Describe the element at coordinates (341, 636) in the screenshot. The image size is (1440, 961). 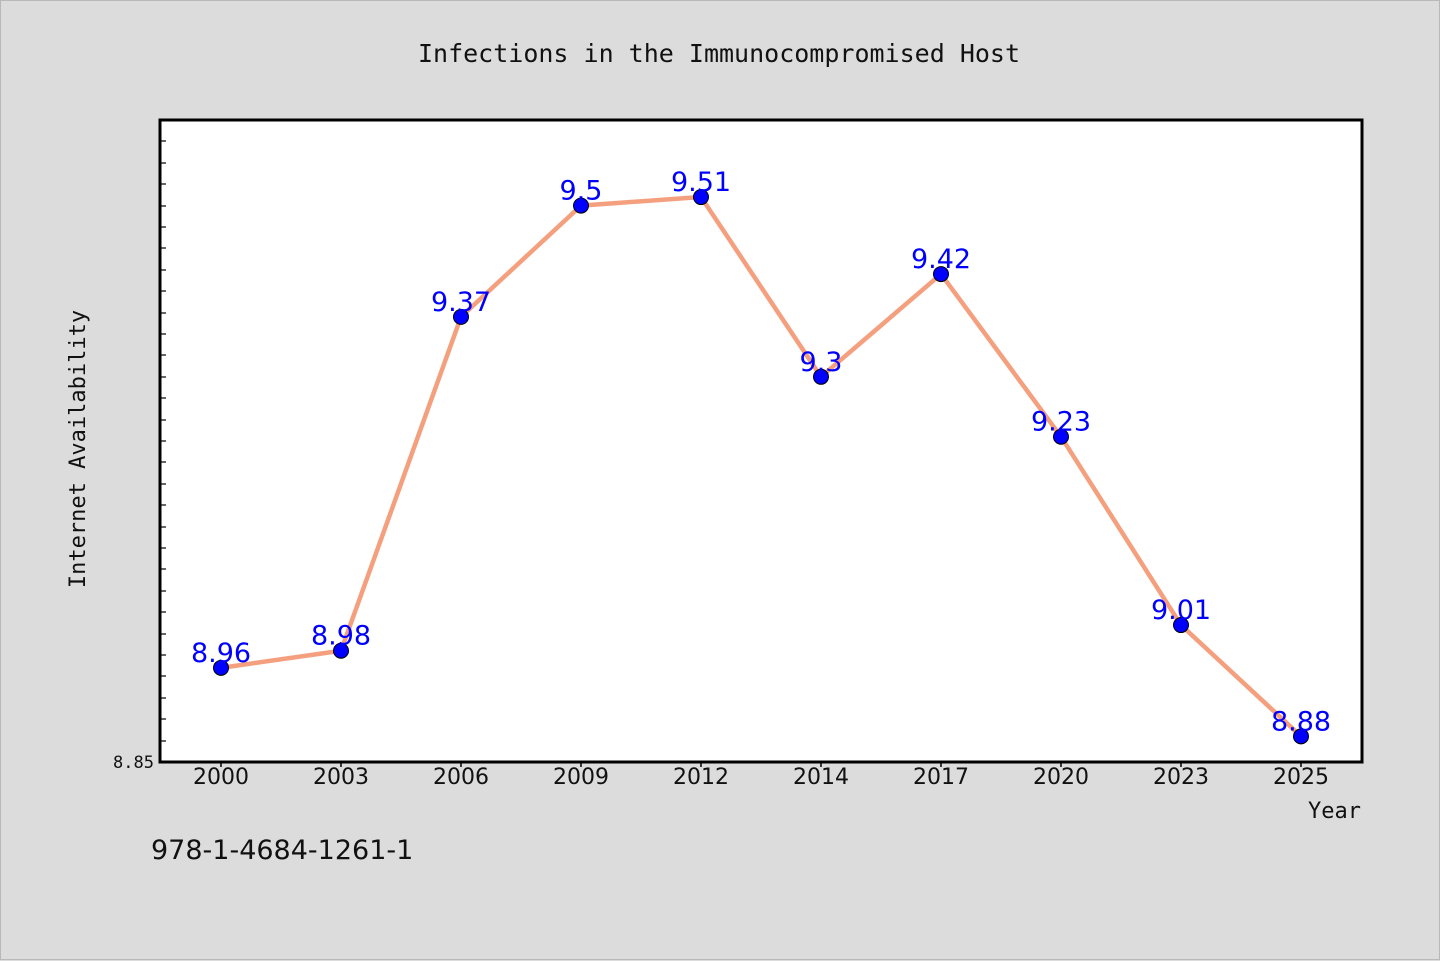
I see `data-label: 8.98` at that location.